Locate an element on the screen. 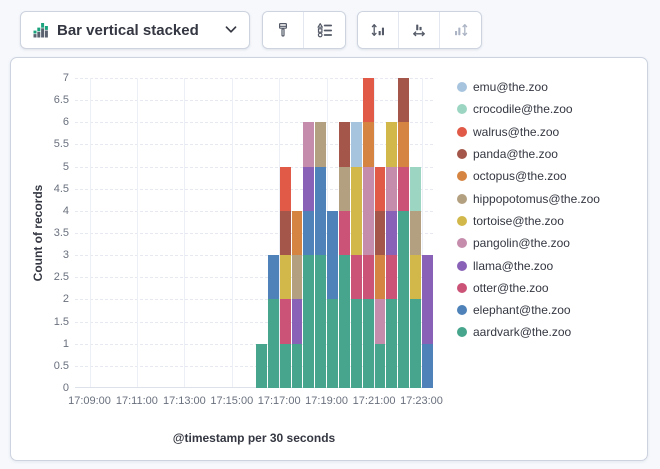  legend-label: emu@the.zoo is located at coordinates (510, 87).